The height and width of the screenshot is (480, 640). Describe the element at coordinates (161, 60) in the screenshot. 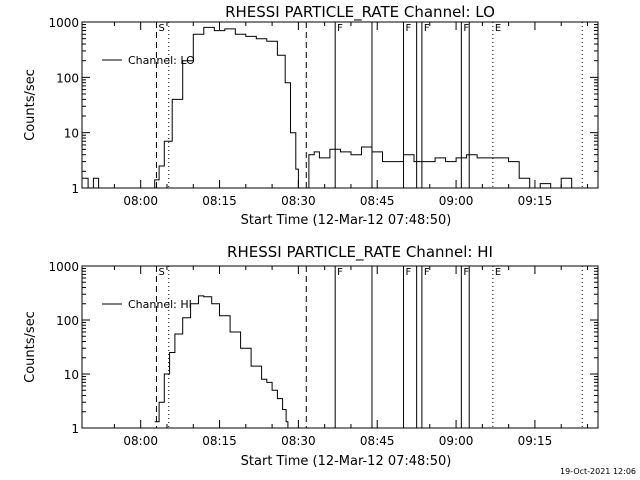

I see `legend-label: Channel: LO` at that location.